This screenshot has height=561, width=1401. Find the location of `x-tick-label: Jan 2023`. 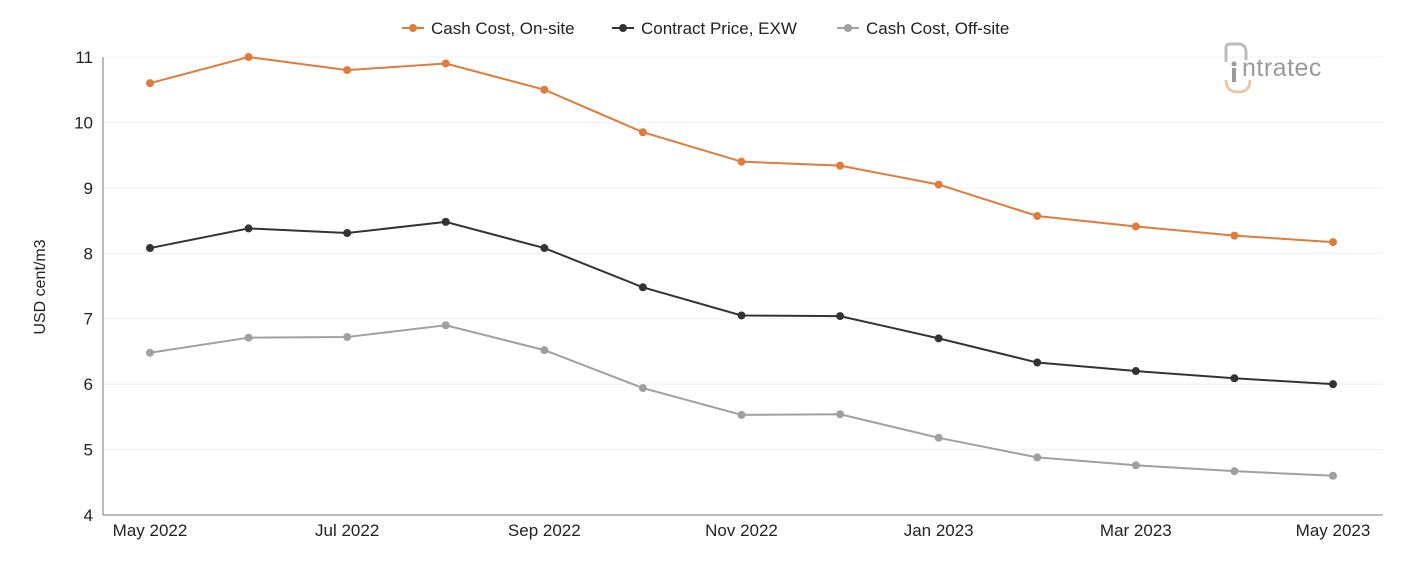

x-tick-label: Jan 2023 is located at coordinates (939, 530).